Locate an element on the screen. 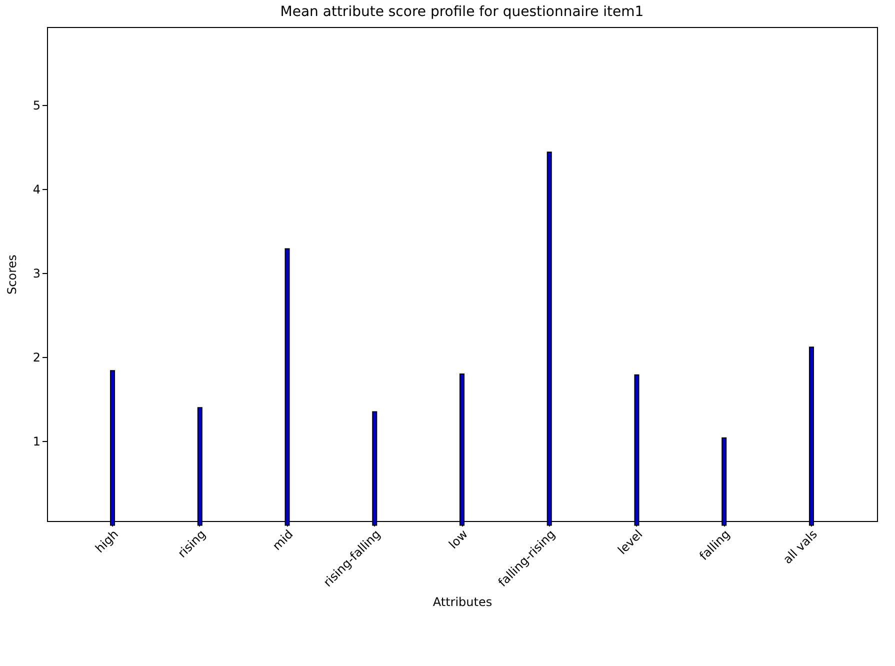  x-tick-label: low is located at coordinates (458, 539).